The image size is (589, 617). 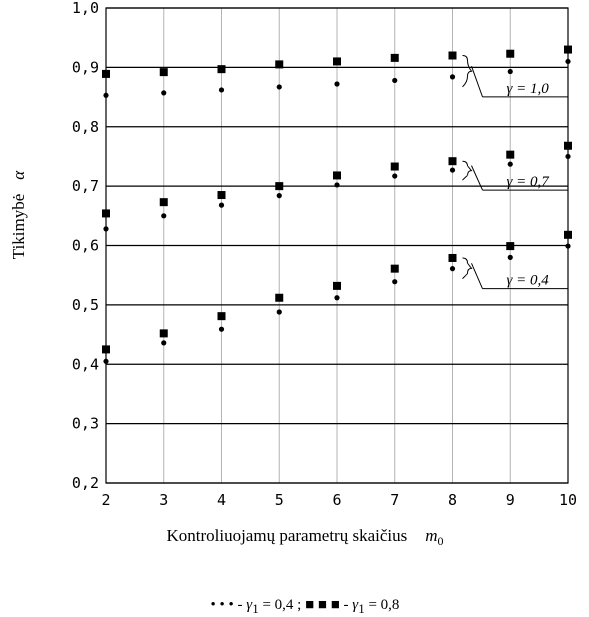 What do you see at coordinates (328, 605) in the screenshot?
I see `legend-symbol-1: ■ ■ ■ -` at bounding box center [328, 605].